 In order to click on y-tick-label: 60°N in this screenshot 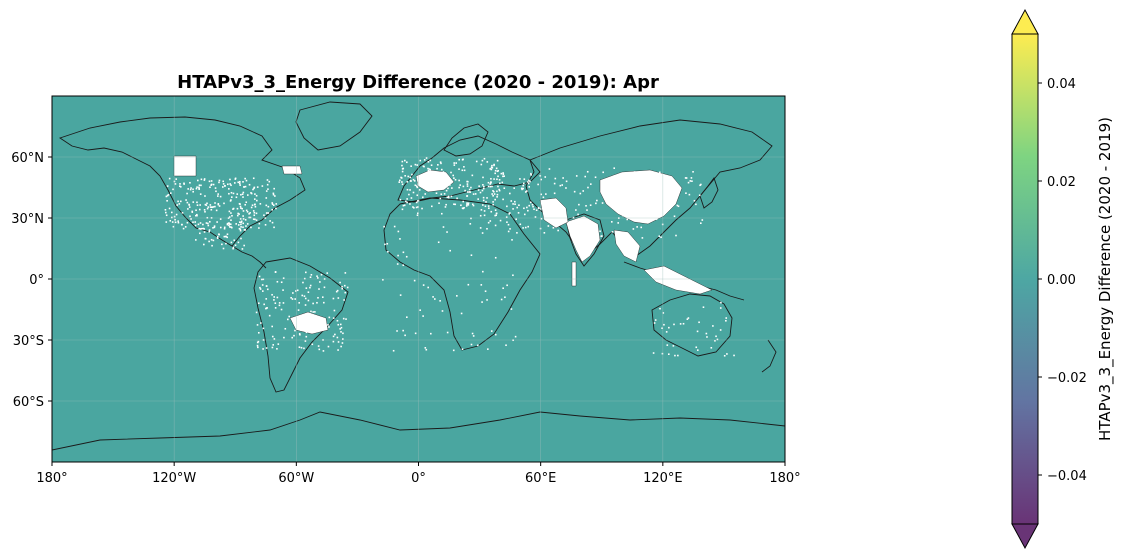, I will do `click(27, 158)`.